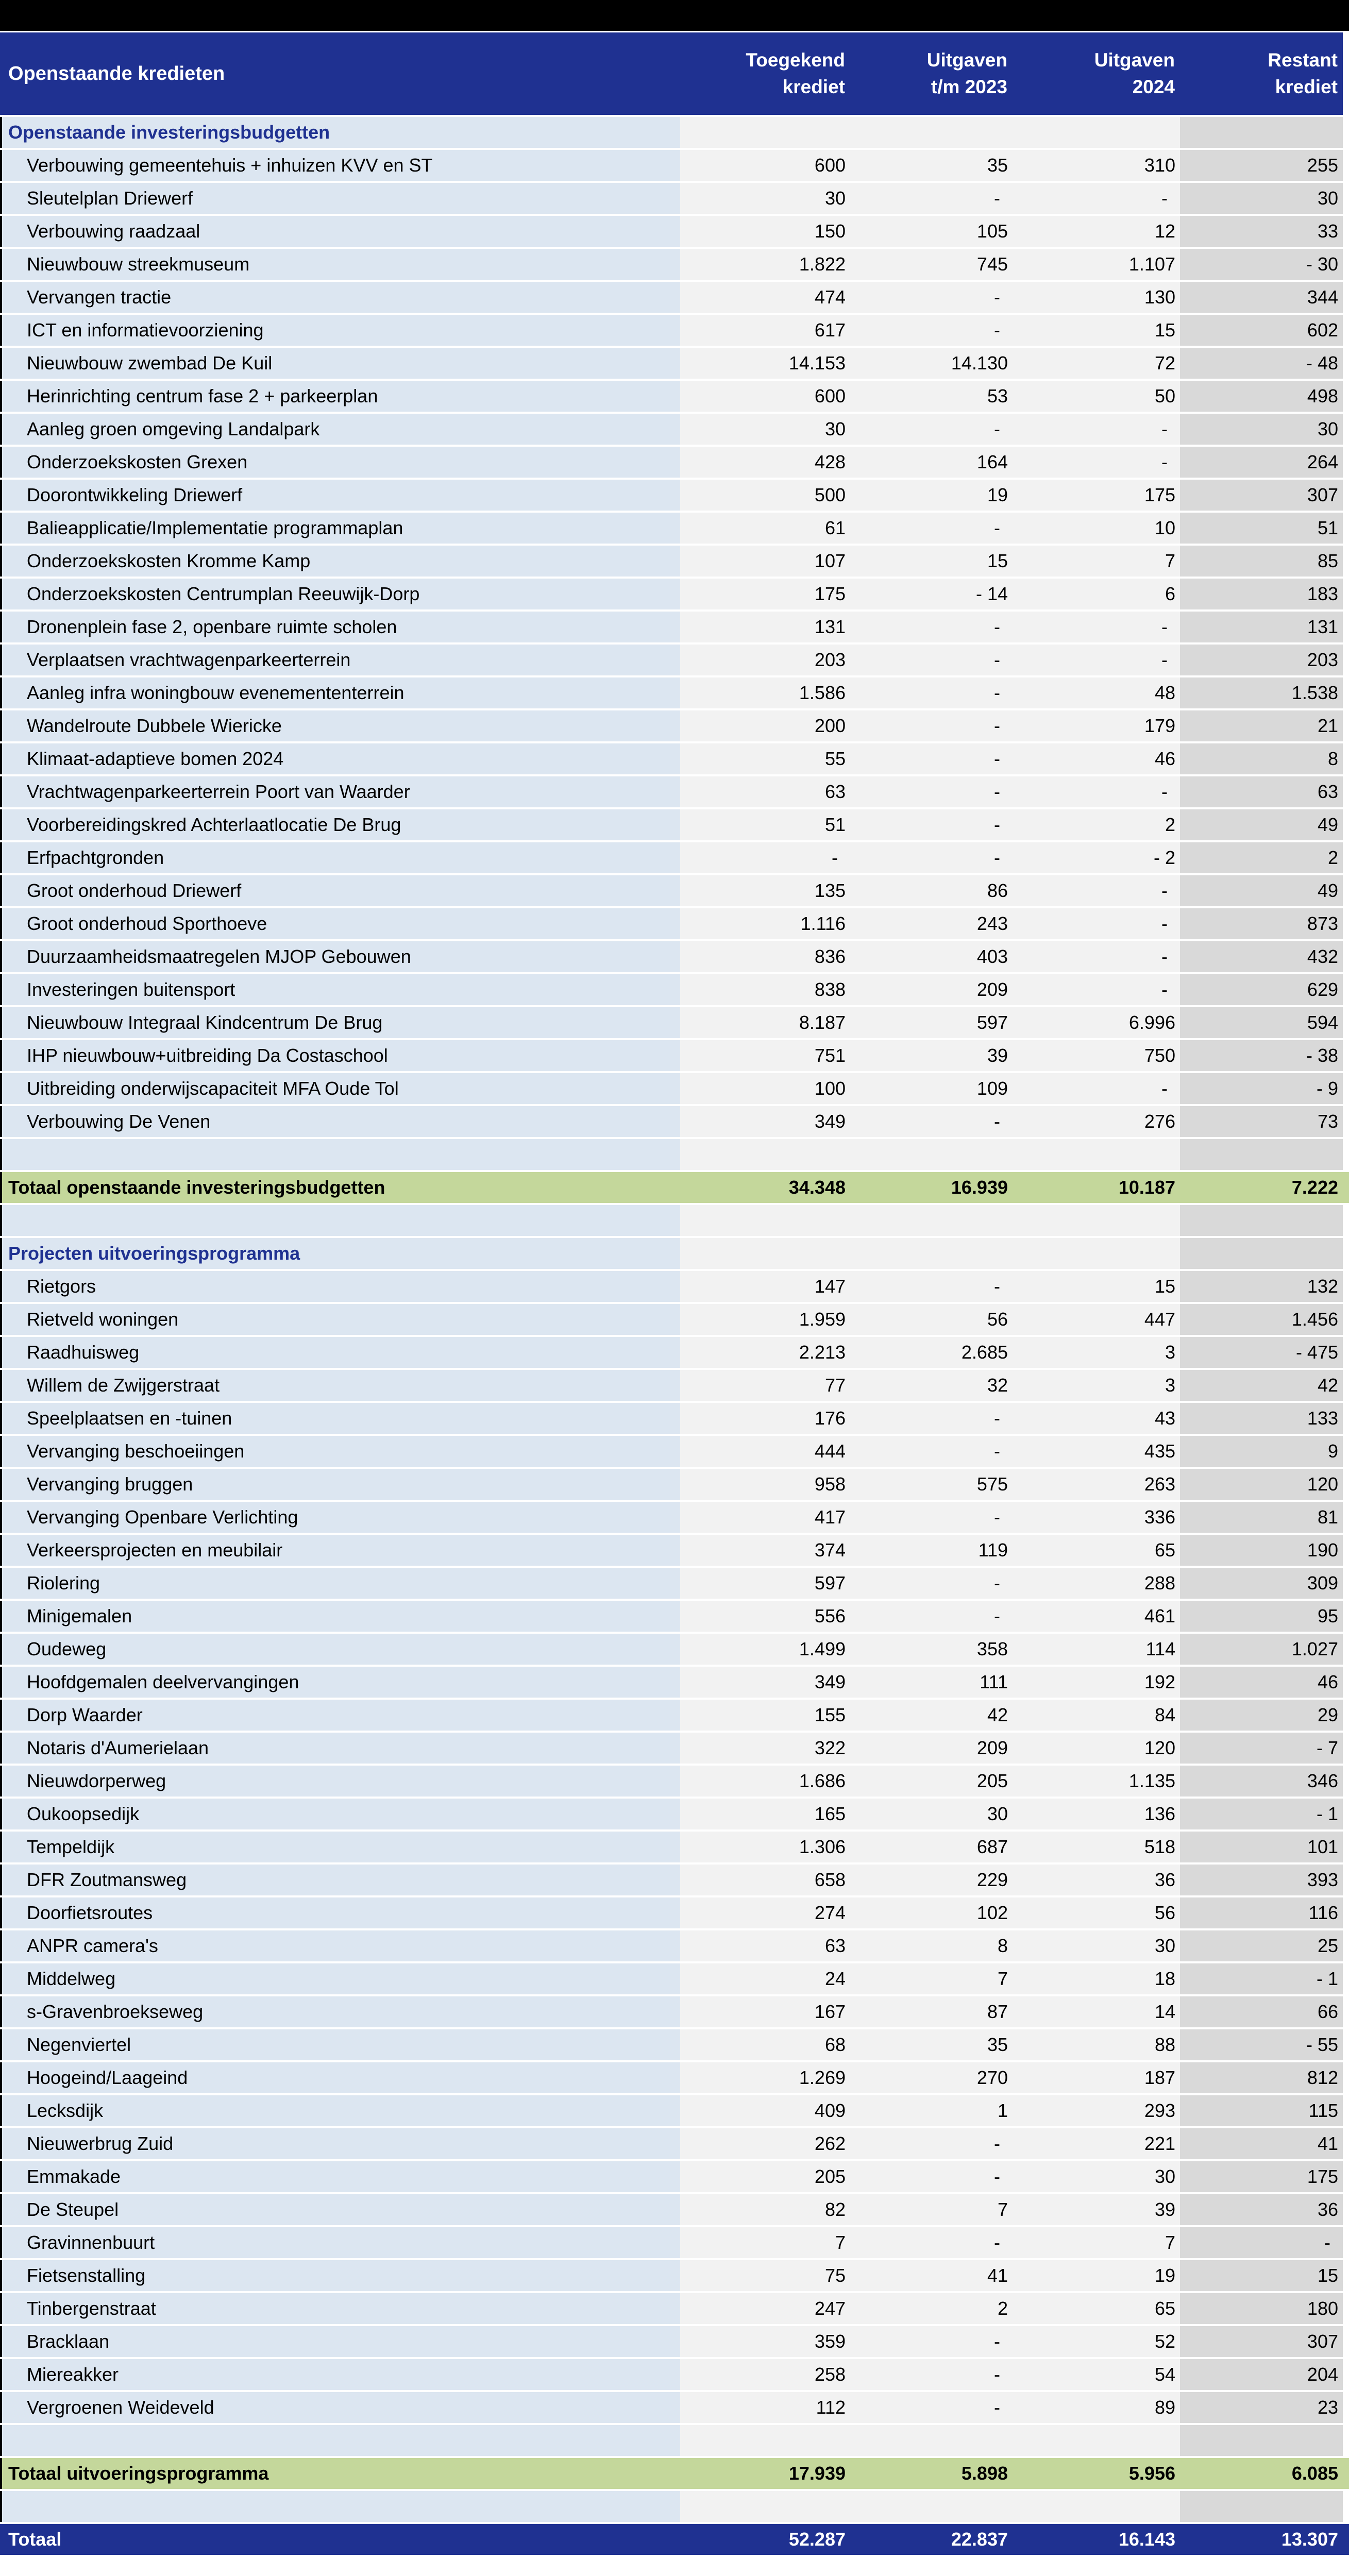 This screenshot has width=1349, height=2576. I want to click on table-row: Hoogeind/Laageind 1.269 270 187 812, so click(671, 2077).